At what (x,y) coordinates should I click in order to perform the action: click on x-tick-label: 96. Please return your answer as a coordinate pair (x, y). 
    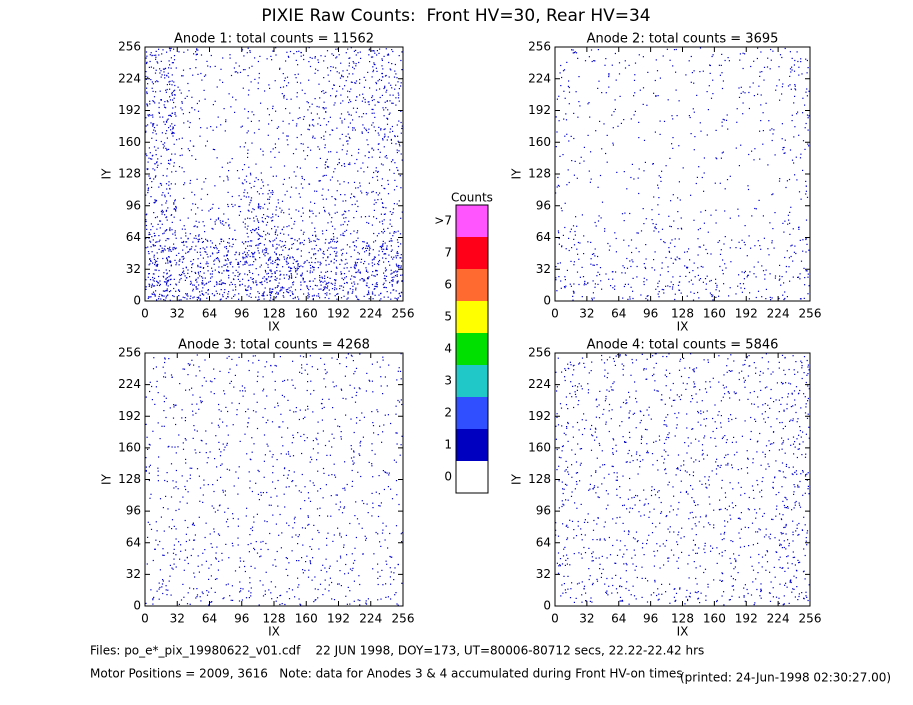
    Looking at the image, I should click on (650, 314).